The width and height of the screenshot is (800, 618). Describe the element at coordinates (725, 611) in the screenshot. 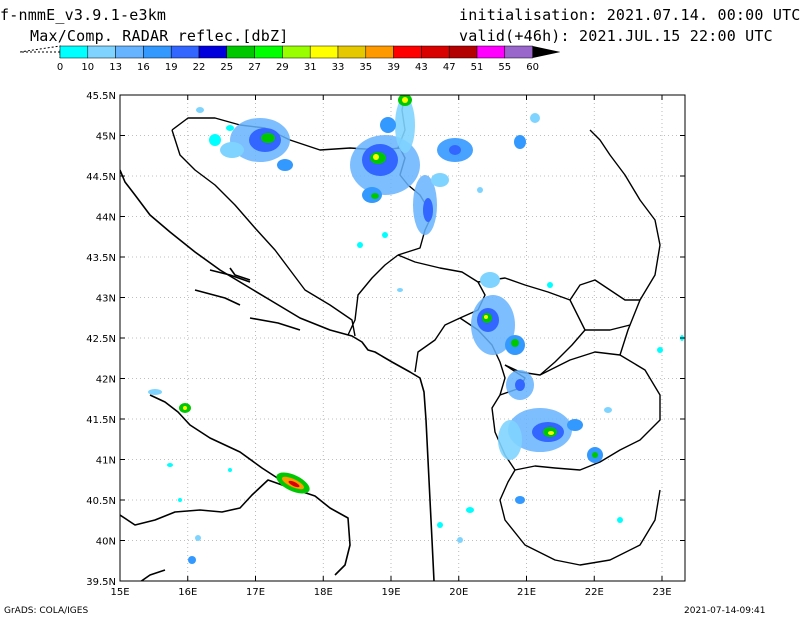

I see `footer-timestamp: 2021-07-14-09:41` at that location.